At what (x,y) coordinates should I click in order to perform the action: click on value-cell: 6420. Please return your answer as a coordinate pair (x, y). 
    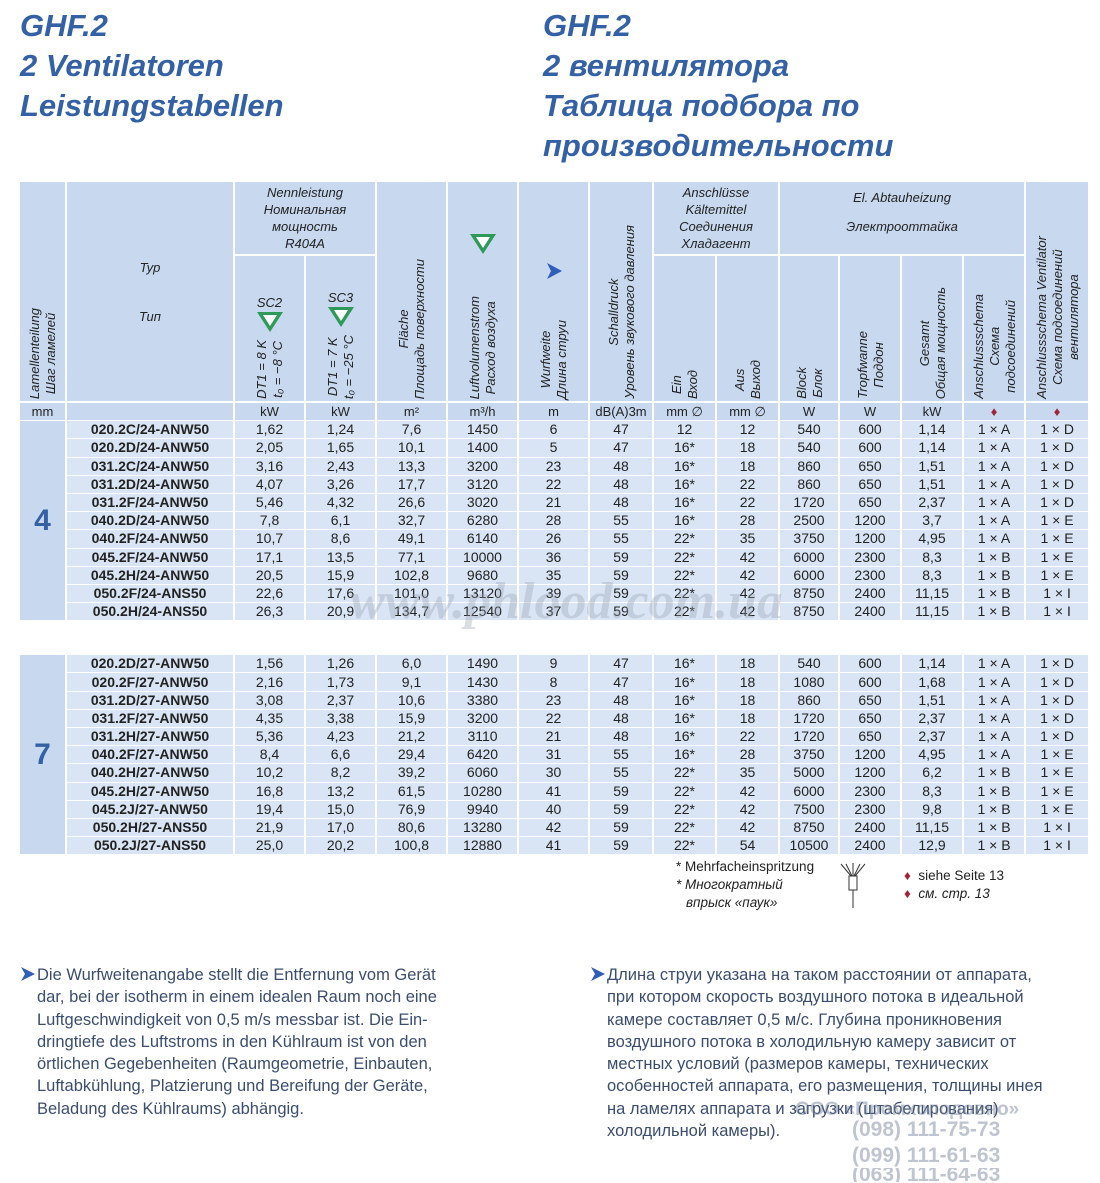
    Looking at the image, I should click on (482, 754).